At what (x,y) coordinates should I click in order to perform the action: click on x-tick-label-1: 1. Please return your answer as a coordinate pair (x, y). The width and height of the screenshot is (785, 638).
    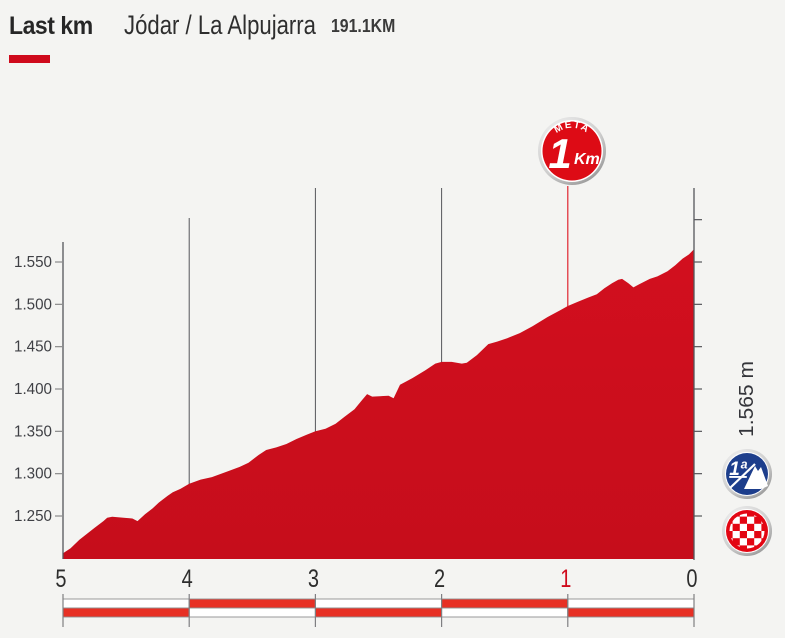
    Looking at the image, I should click on (565, 579).